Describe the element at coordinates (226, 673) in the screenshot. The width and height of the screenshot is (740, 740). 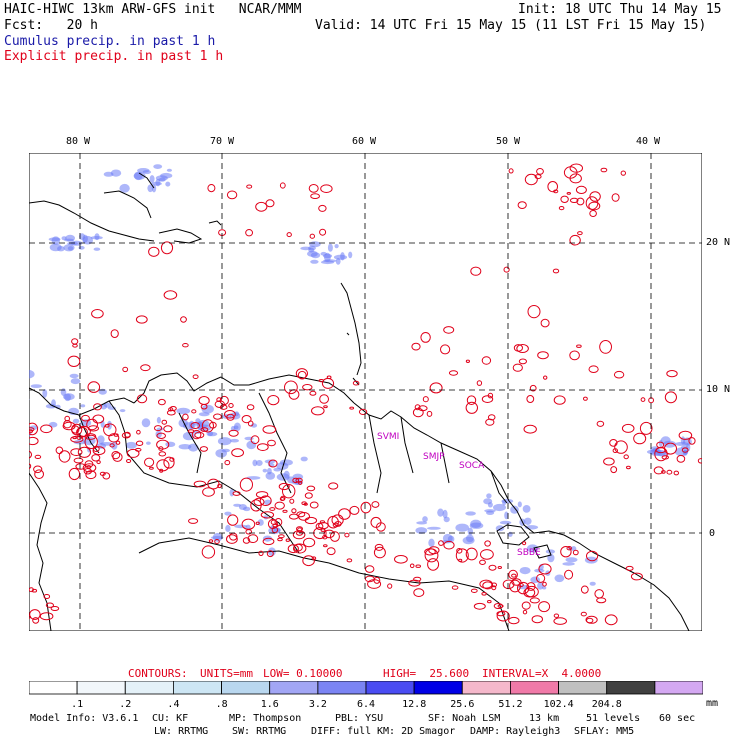
I see `contours-units: UNITS=mm` at that location.